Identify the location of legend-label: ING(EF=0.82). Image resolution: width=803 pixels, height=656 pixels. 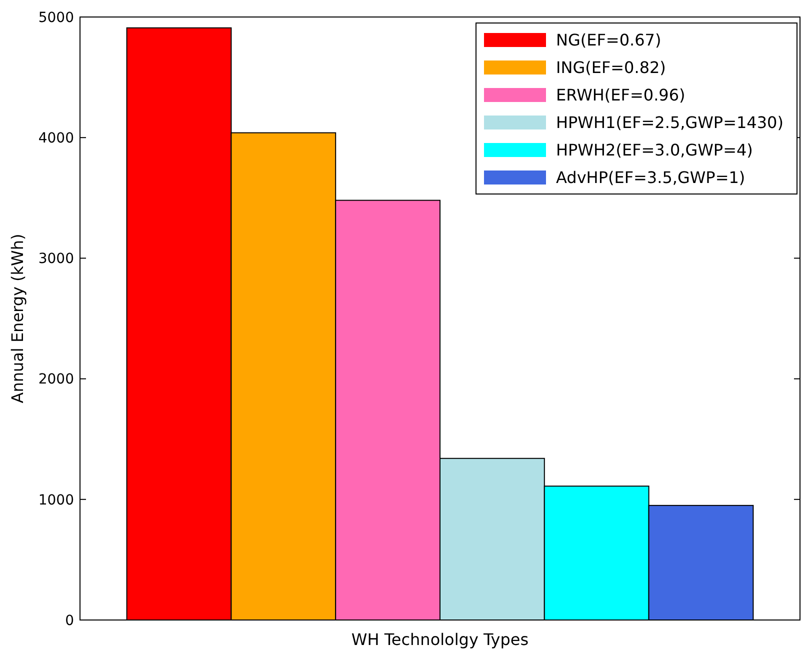
(611, 68).